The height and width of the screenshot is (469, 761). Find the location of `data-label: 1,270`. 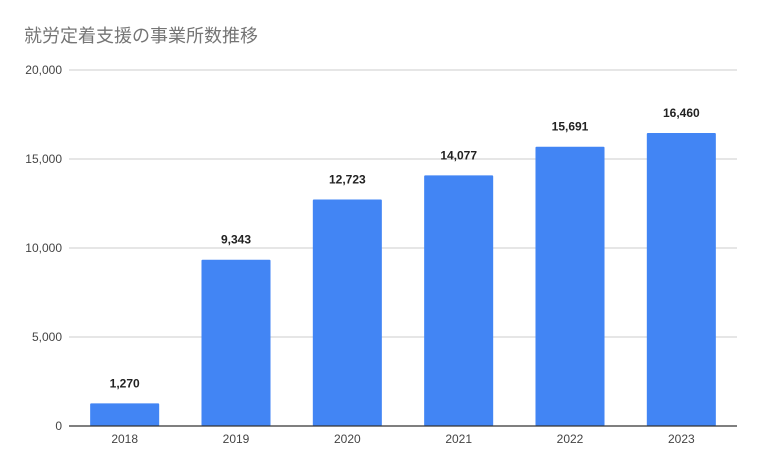

data-label: 1,270 is located at coordinates (125, 383).